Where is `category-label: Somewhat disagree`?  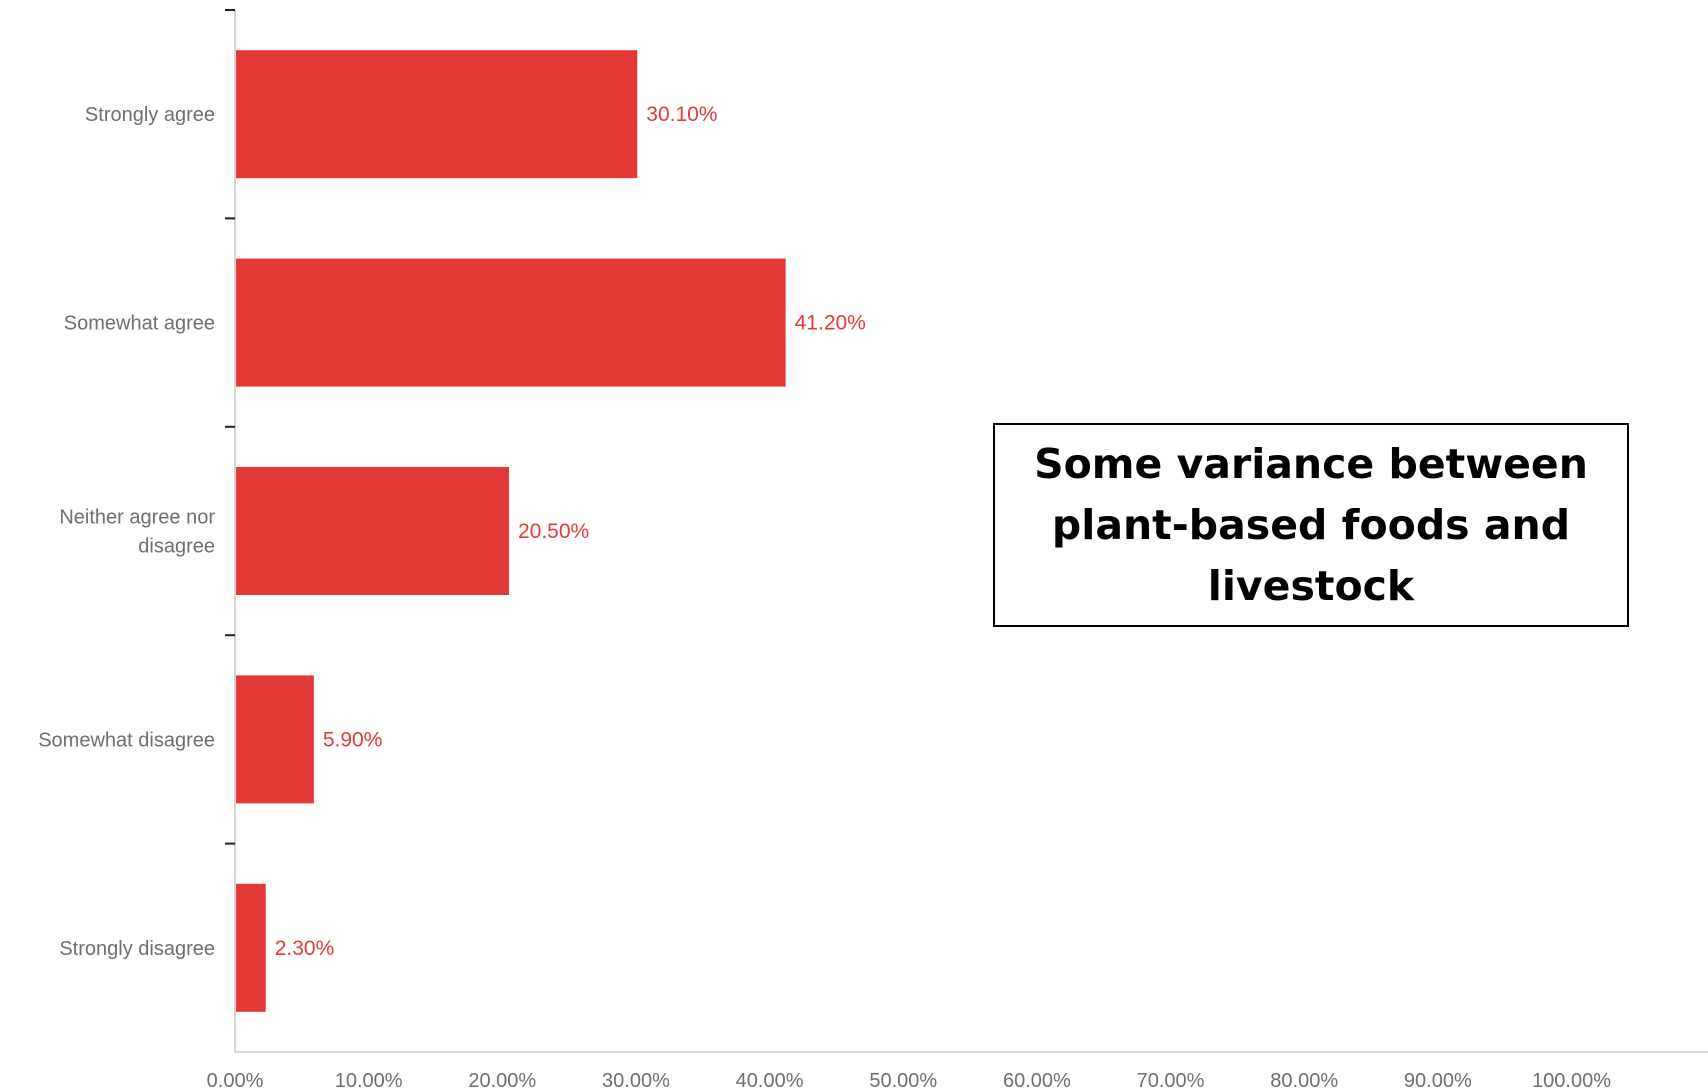 category-label: Somewhat disagree is located at coordinates (126, 740).